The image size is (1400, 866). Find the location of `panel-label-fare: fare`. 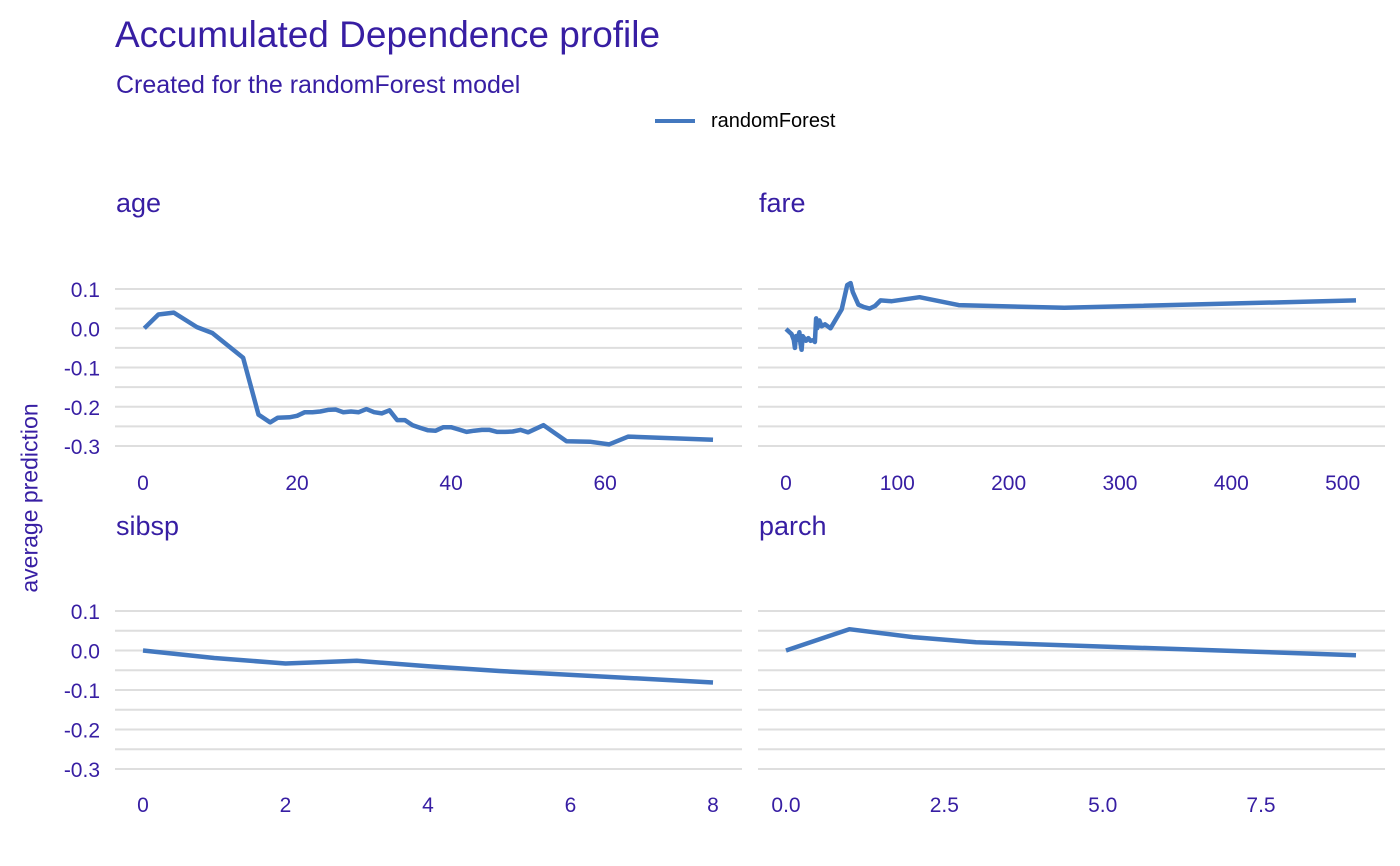

panel-label-fare: fare is located at coordinates (782, 203).